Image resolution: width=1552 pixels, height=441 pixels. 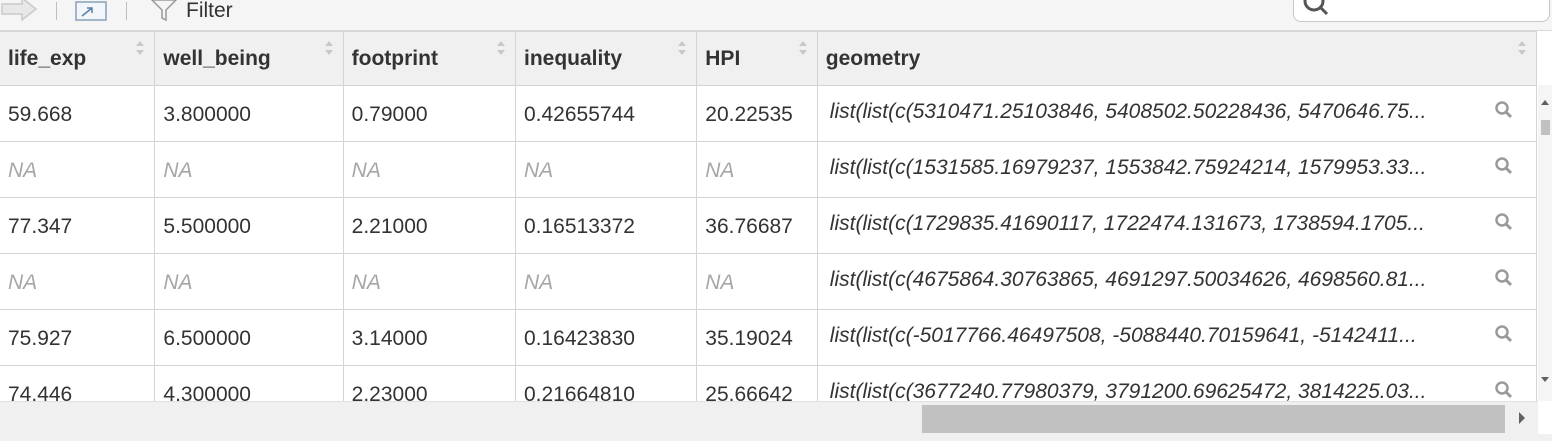 What do you see at coordinates (78, 383) in the screenshot?
I see `cell-life-exp: 74.446` at bounding box center [78, 383].